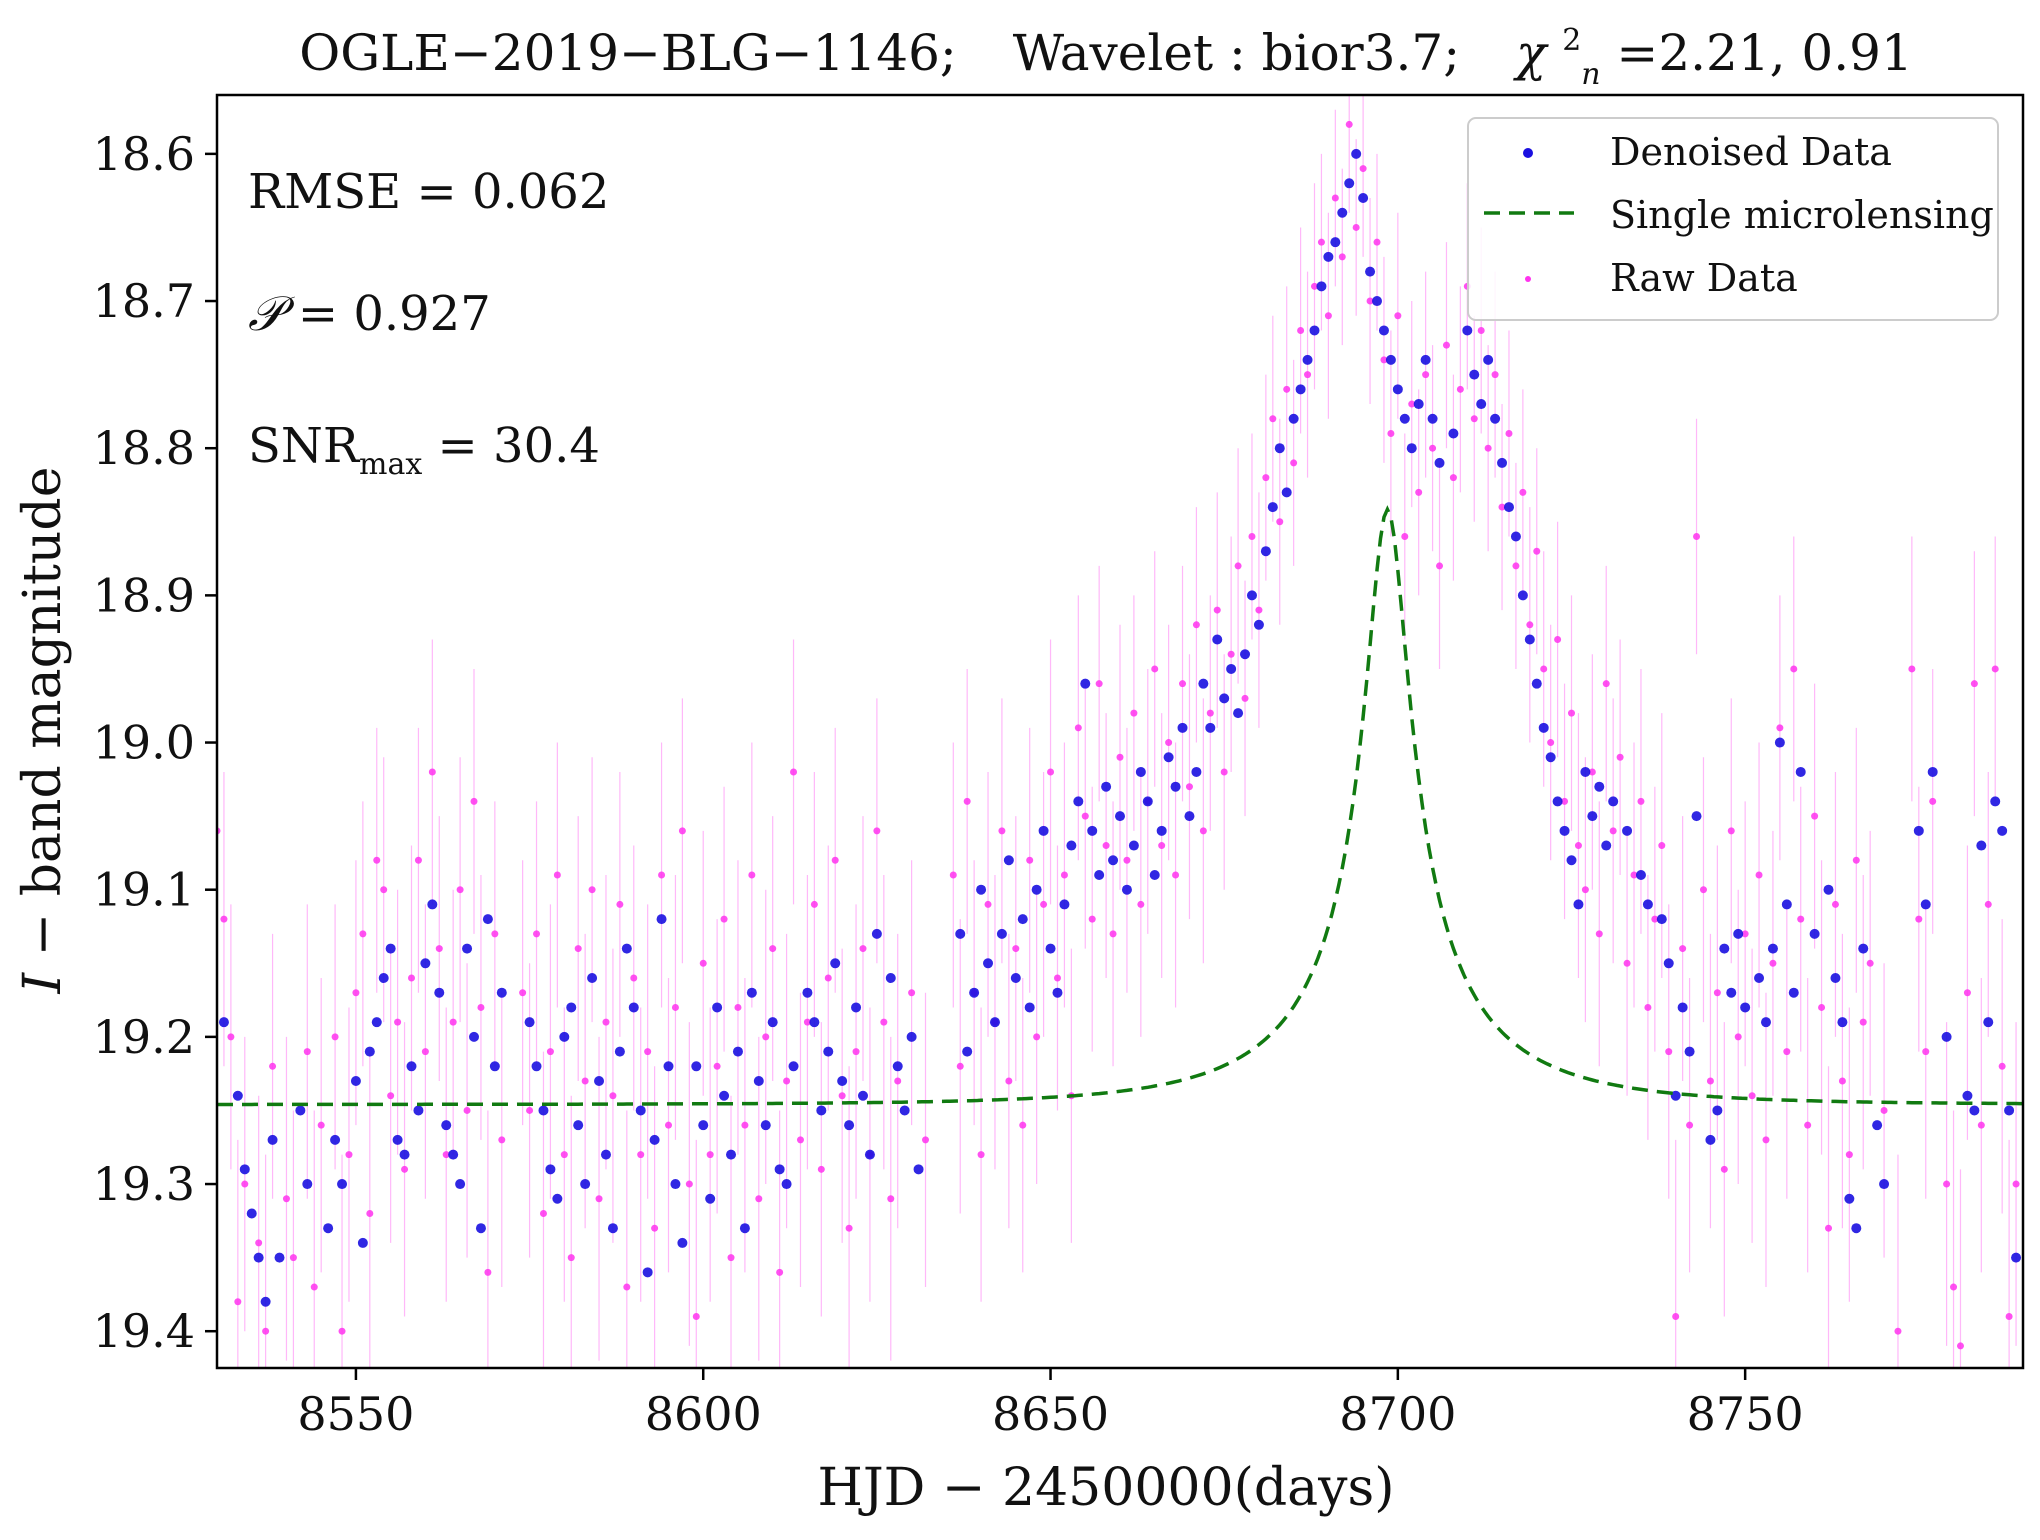 The width and height of the screenshot is (2040, 1540). What do you see at coordinates (1397, 1414) in the screenshot?
I see `x-tick-label: 8700` at bounding box center [1397, 1414].